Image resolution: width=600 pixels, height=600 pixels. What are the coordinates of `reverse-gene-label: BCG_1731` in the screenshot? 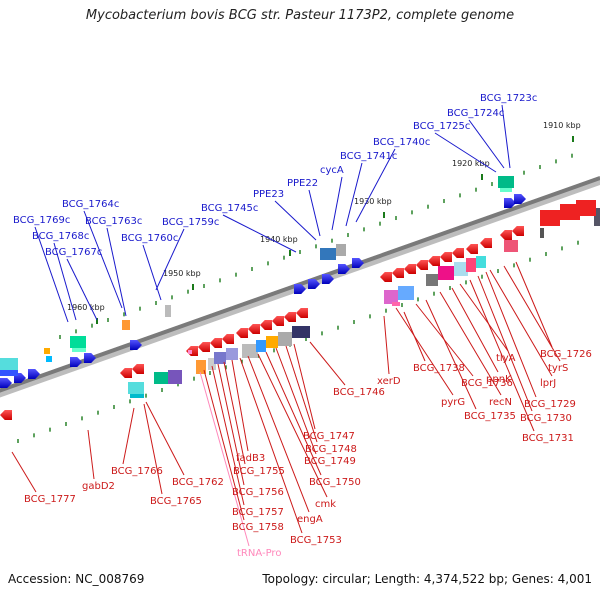 It's located at (548, 438).